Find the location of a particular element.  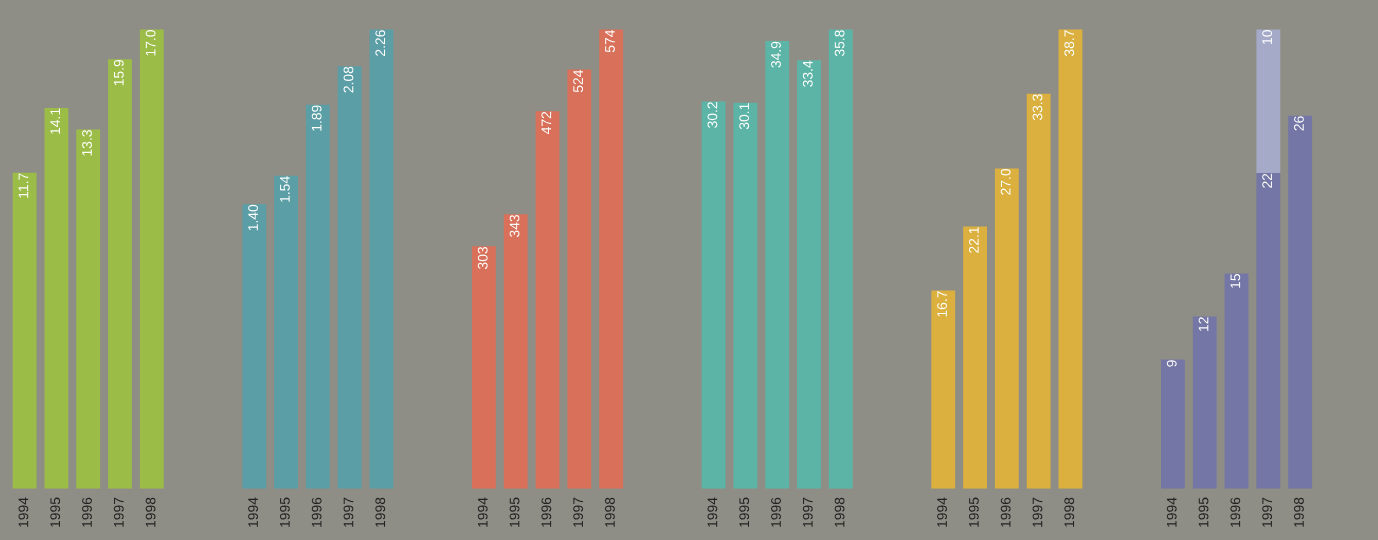

data-label: 12 is located at coordinates (1203, 324).